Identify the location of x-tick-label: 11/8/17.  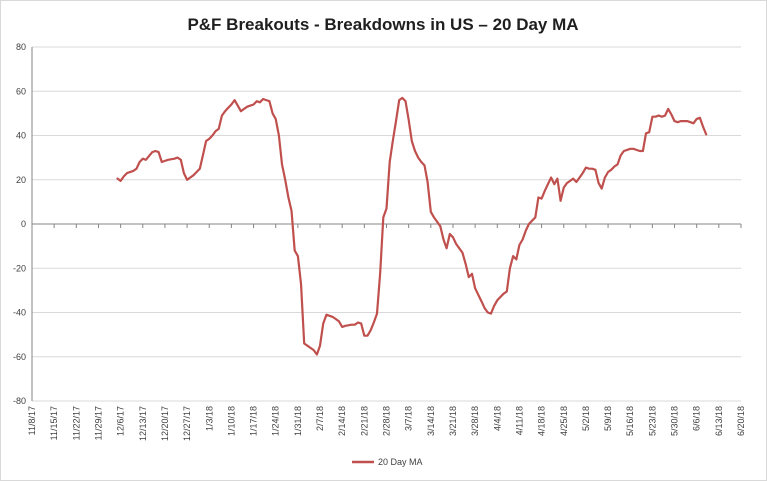
(32, 420).